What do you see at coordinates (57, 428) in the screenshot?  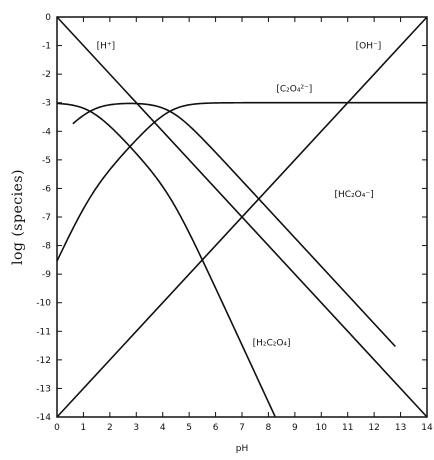 I see `x-tick-label: 0` at bounding box center [57, 428].